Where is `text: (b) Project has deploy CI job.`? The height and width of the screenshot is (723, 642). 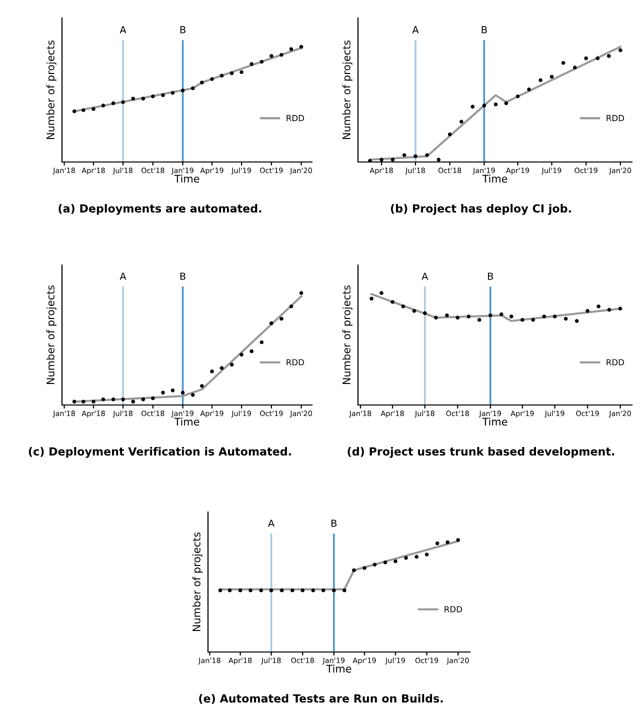
text: (b) Project has deploy CI job. is located at coordinates (480, 209).